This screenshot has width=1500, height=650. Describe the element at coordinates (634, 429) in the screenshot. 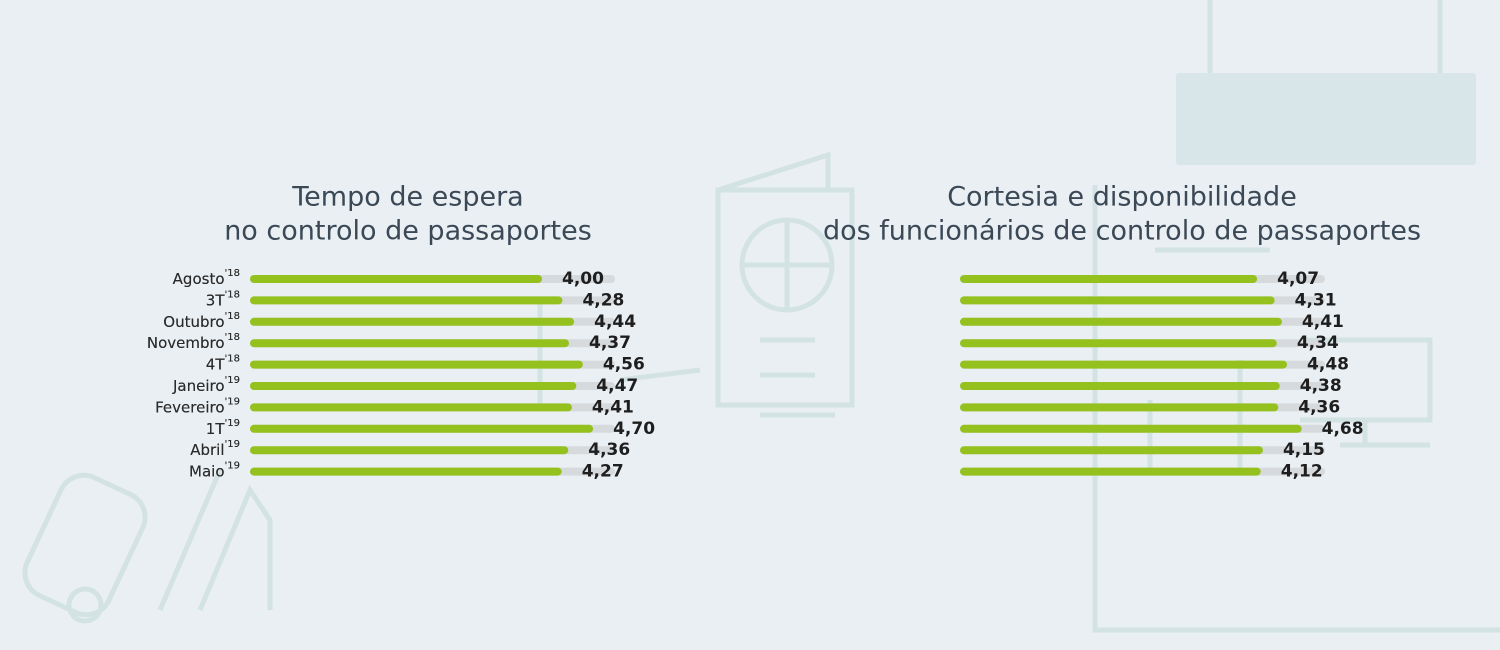

I see `value-label: 4,70` at that location.